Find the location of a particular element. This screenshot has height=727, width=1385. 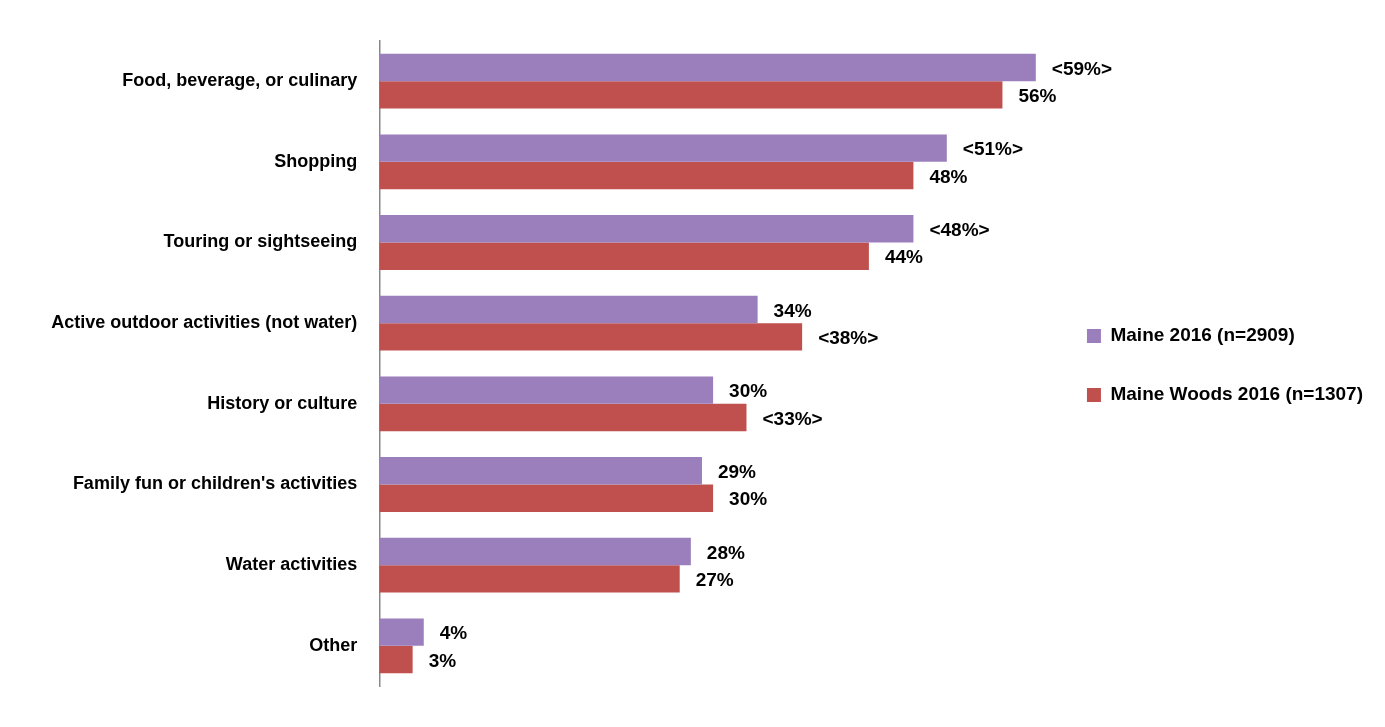

data-label: <48%> is located at coordinates (959, 230).